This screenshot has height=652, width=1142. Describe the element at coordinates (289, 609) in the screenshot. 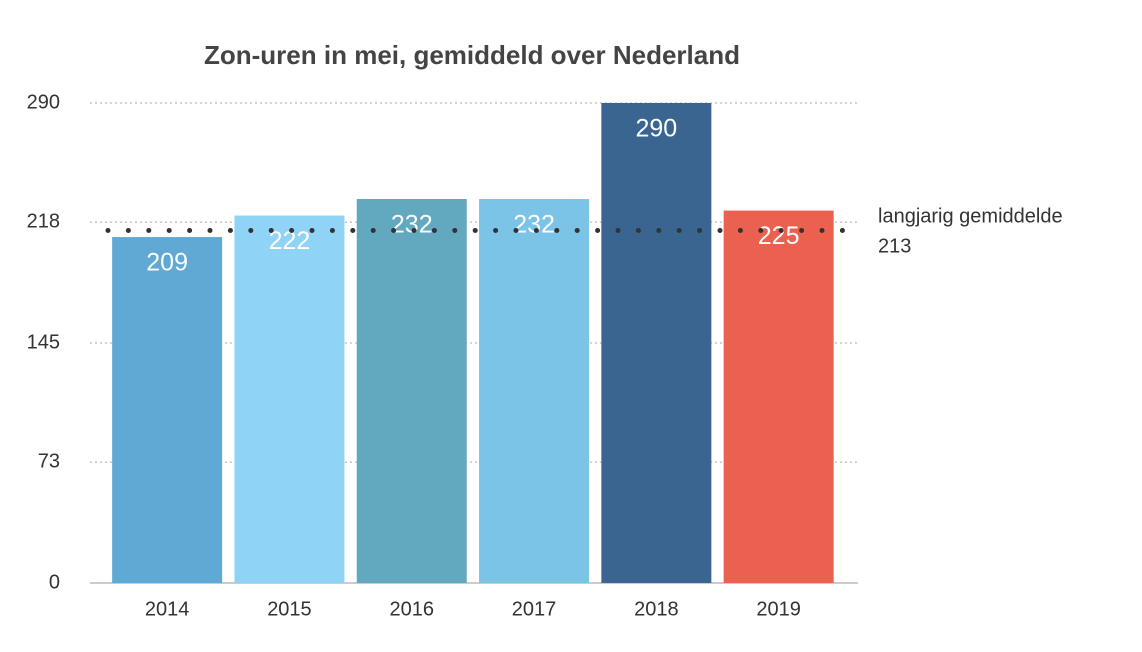

I see `x-tick-label: 2015` at that location.